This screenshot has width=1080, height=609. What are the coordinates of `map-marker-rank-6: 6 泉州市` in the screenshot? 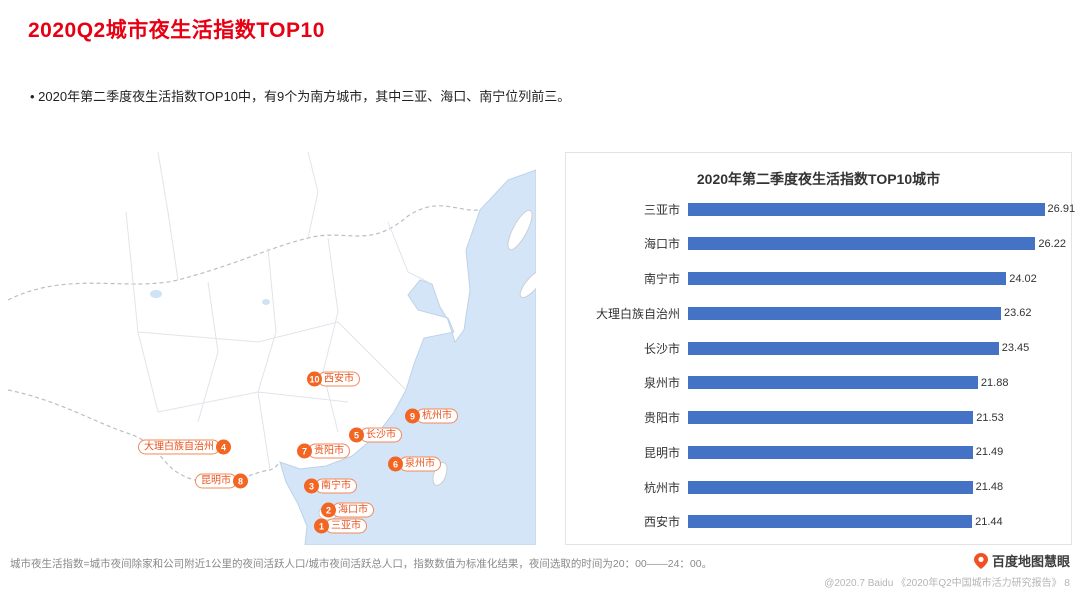 It's located at (414, 464).